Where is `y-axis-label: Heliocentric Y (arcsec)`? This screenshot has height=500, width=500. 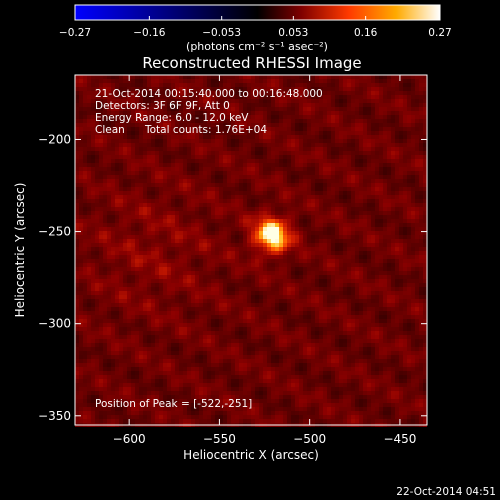
y-axis-label: Heliocentric Y (arcsec) is located at coordinates (20, 250).